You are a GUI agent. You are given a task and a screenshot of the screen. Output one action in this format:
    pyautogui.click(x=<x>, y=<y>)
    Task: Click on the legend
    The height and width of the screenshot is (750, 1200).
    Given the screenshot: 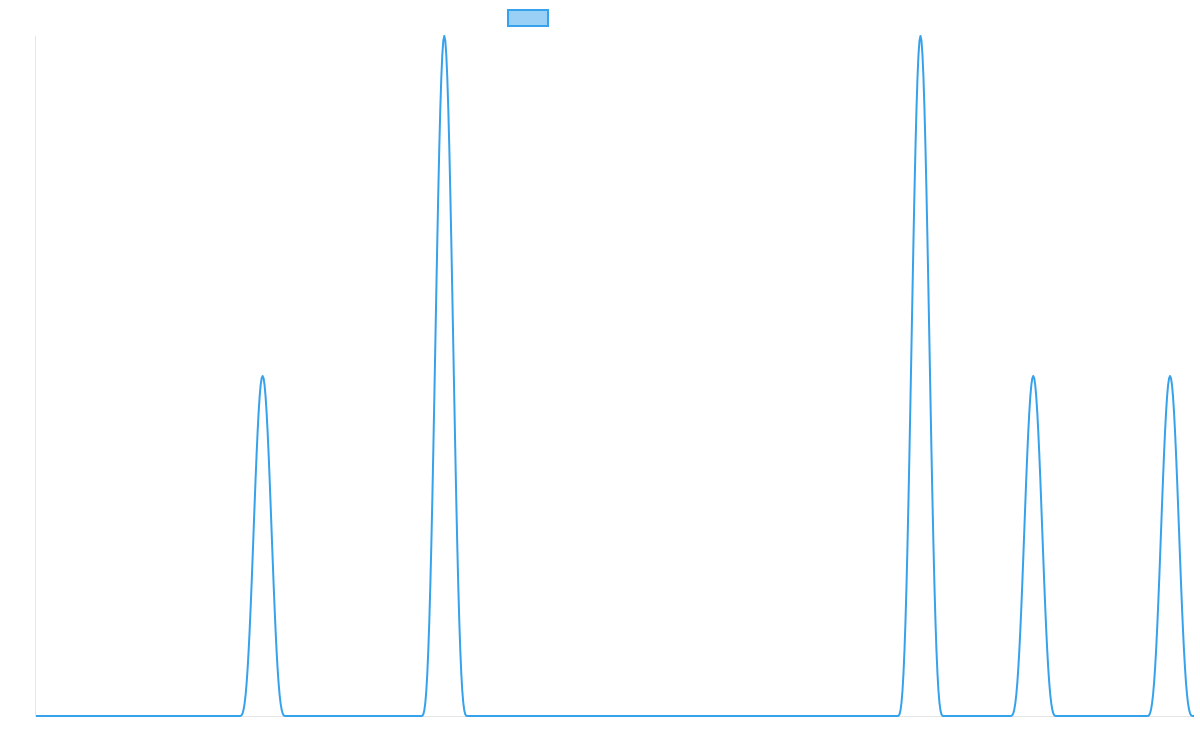 What is the action you would take?
    pyautogui.click(x=528, y=18)
    